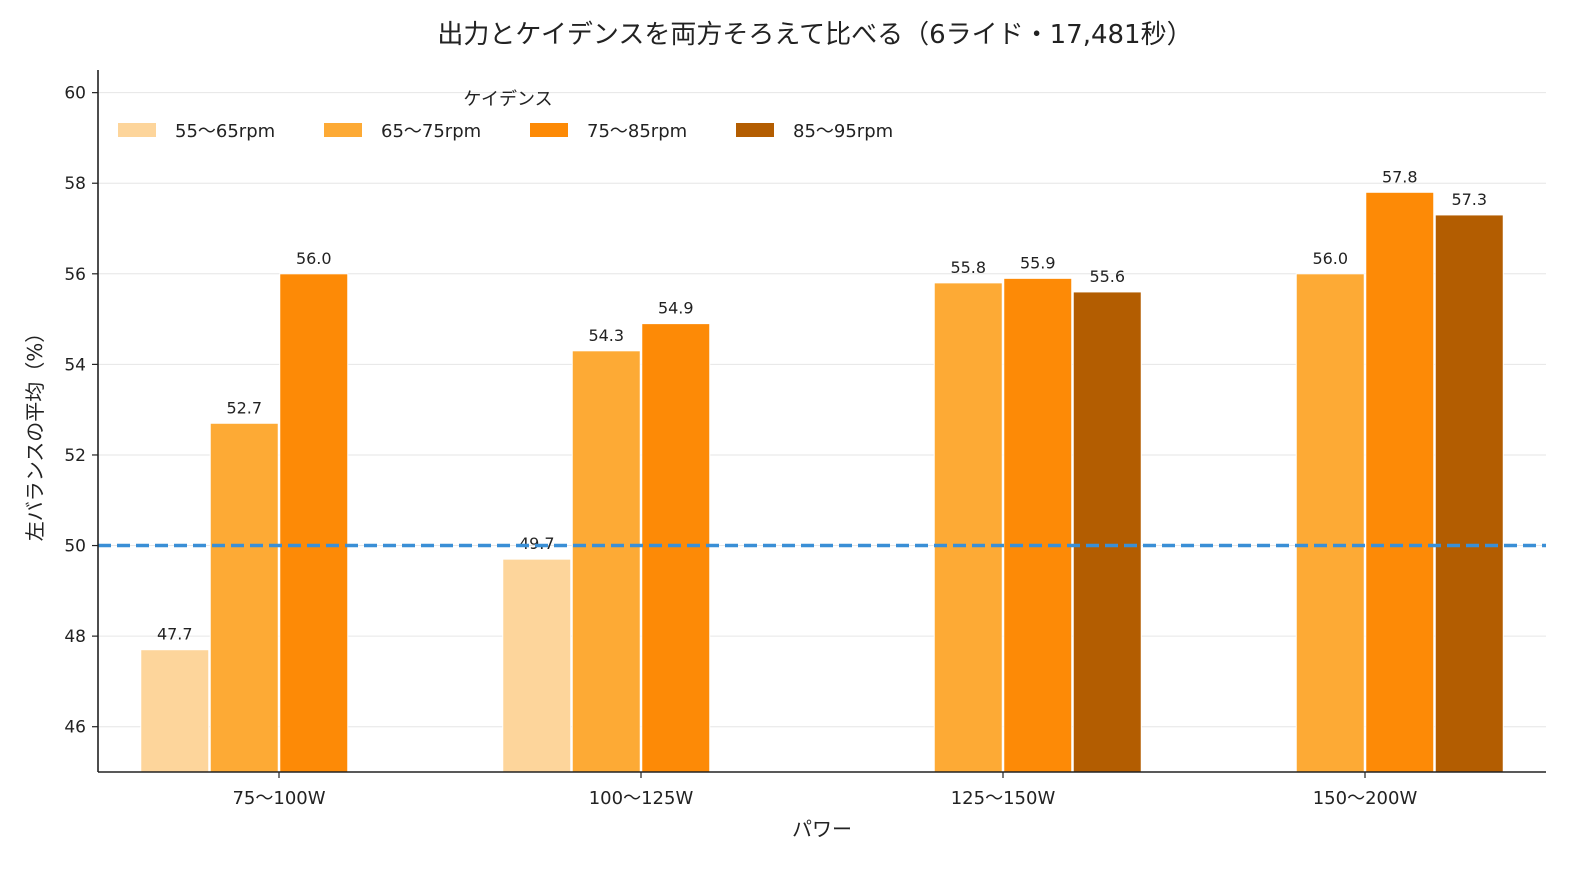 This screenshot has width=1575, height=870. What do you see at coordinates (75, 275) in the screenshot?
I see `y-tick-label: 56` at bounding box center [75, 275].